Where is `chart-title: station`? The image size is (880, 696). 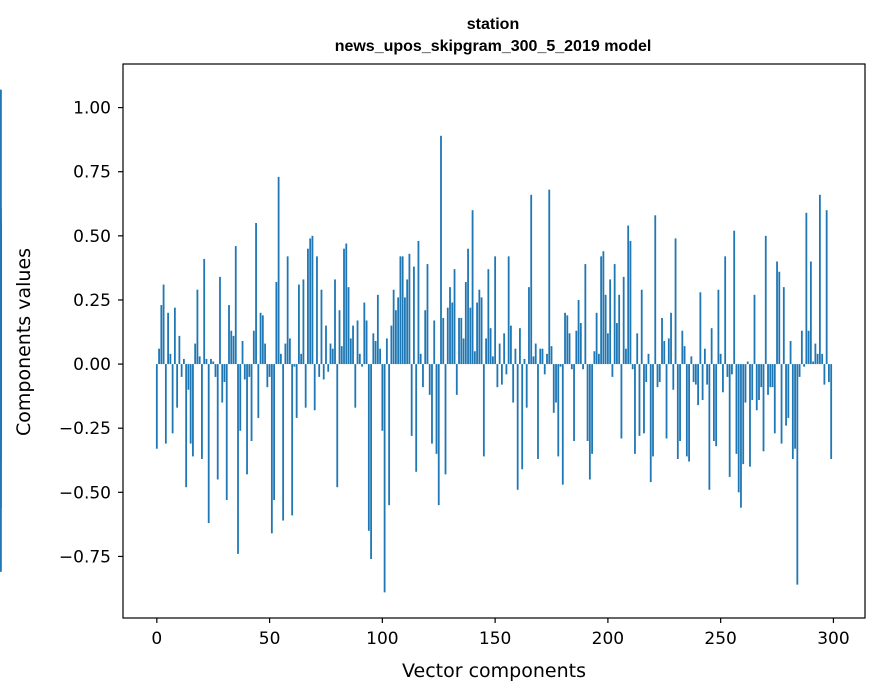 chart-title: station is located at coordinates (493, 24).